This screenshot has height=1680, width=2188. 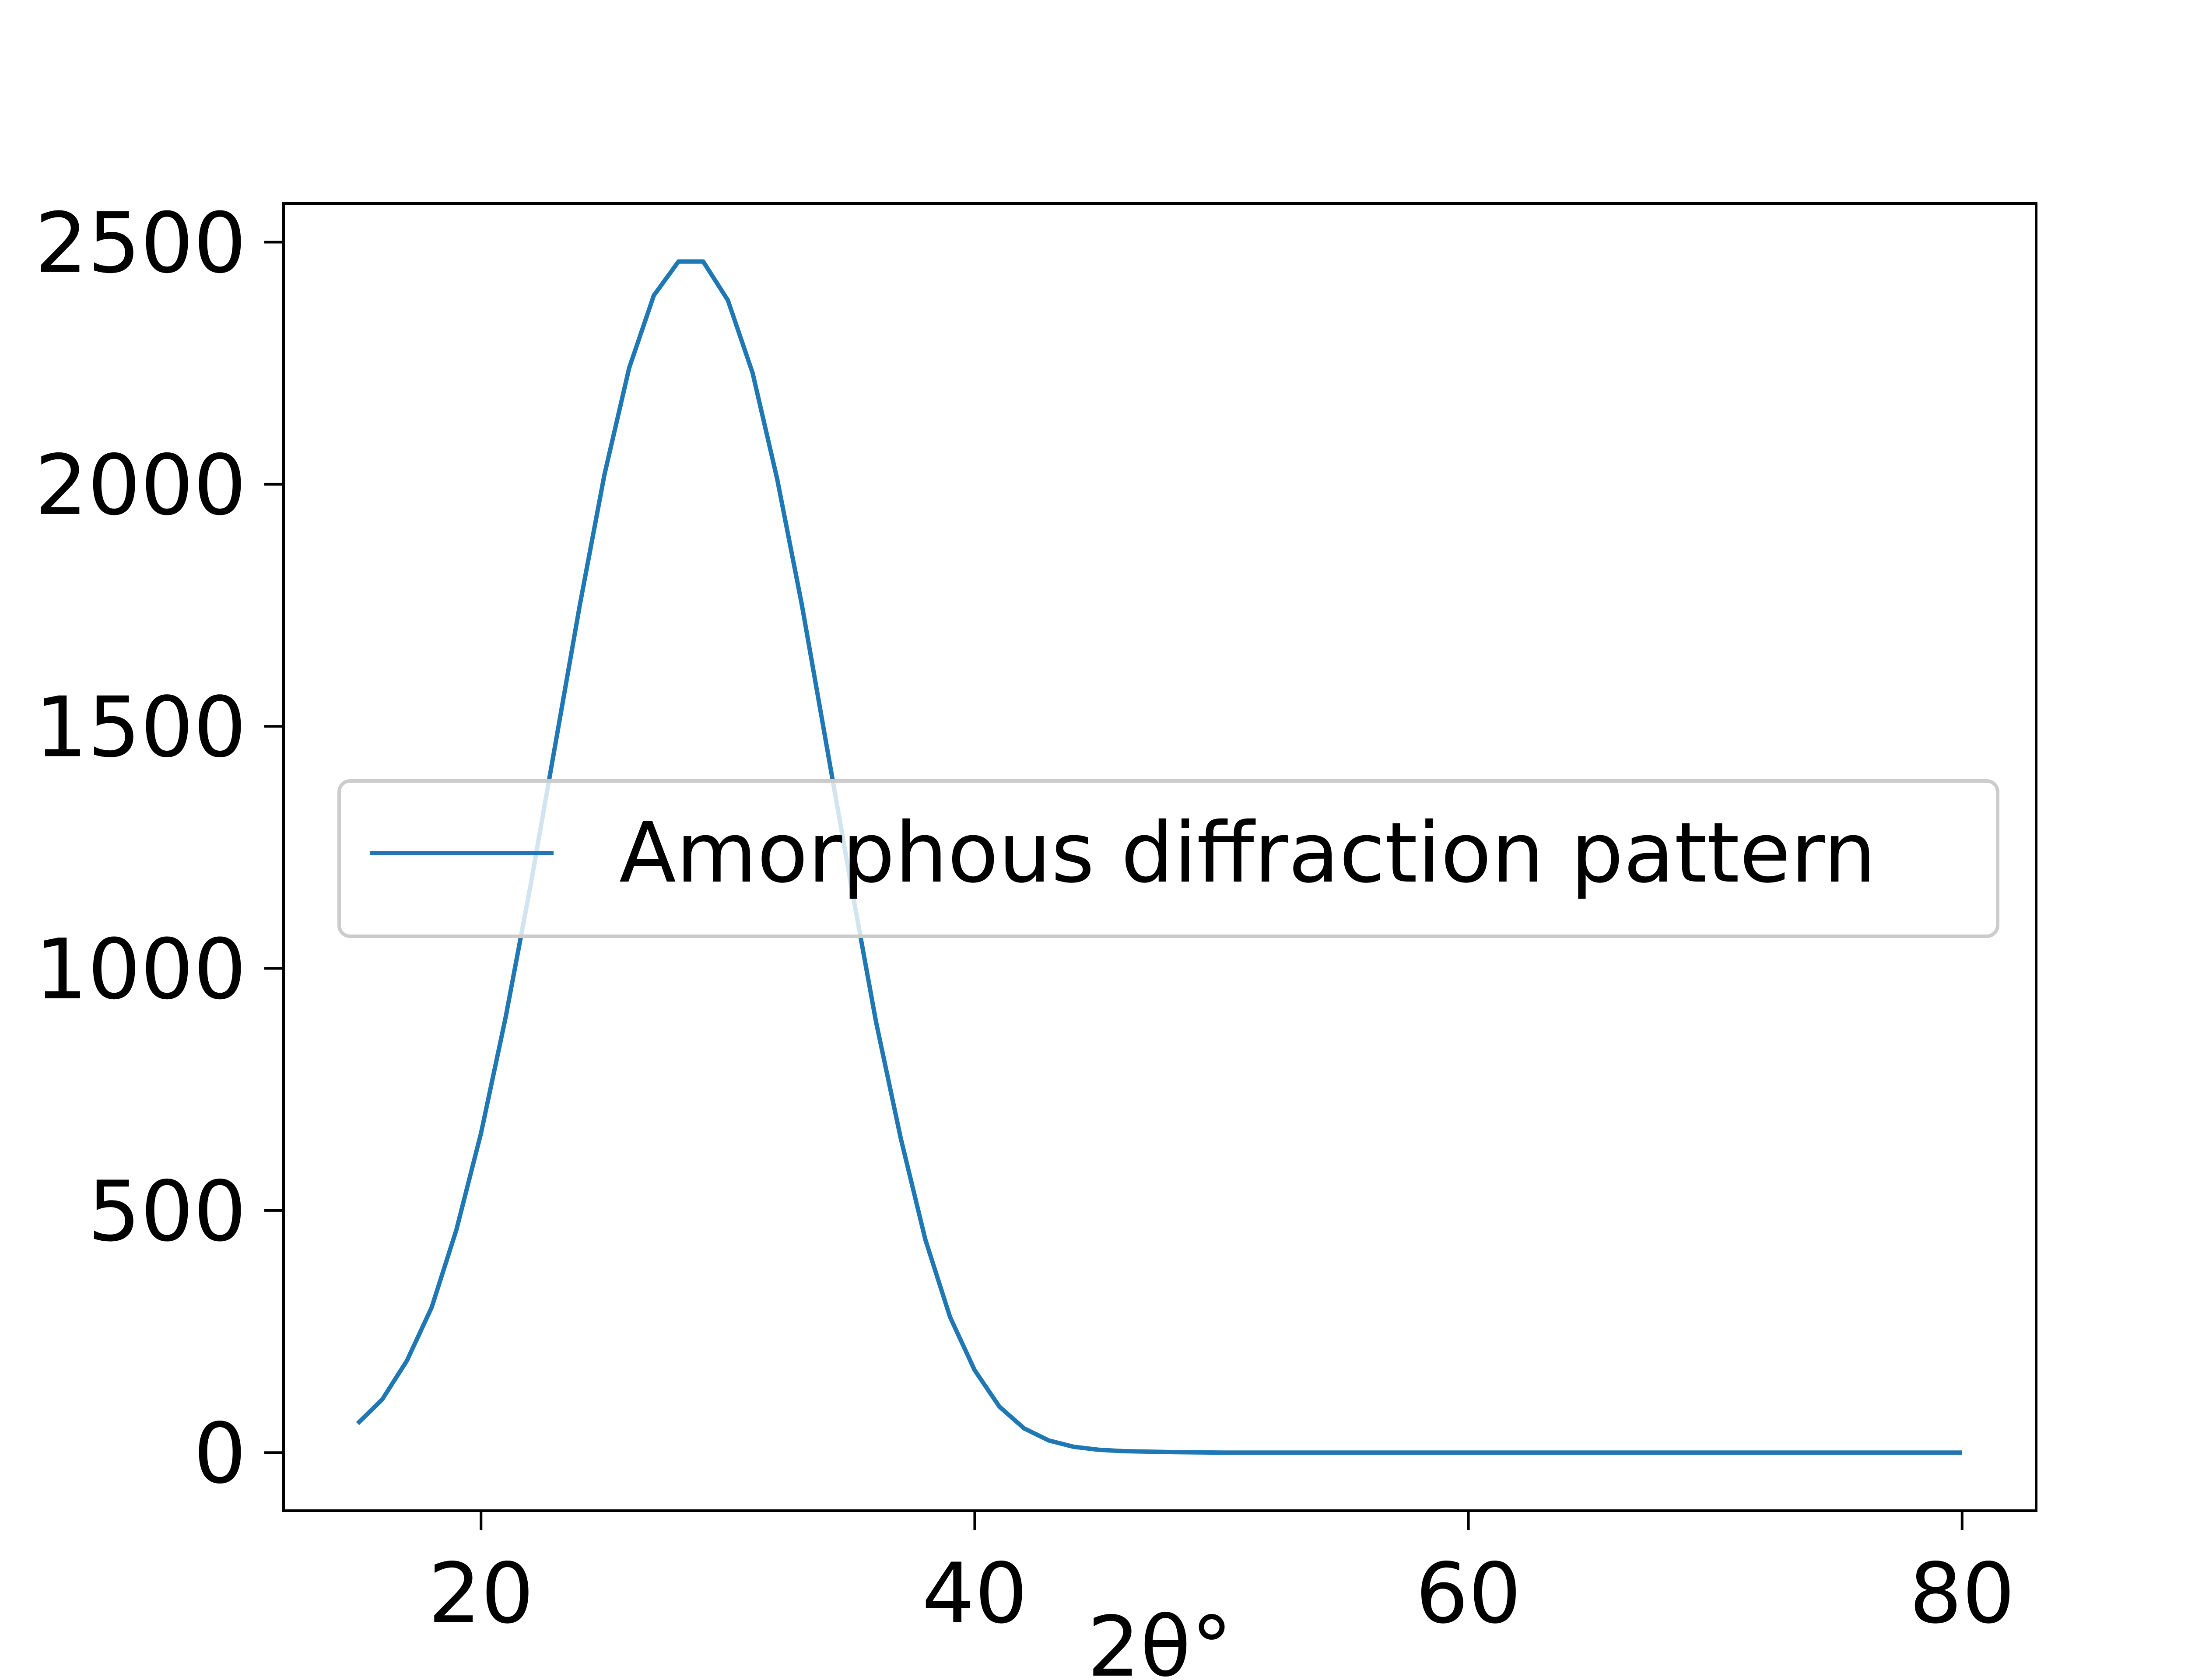 What do you see at coordinates (1247, 853) in the screenshot?
I see `legend-label: Amorphous diffraction pattern` at bounding box center [1247, 853].